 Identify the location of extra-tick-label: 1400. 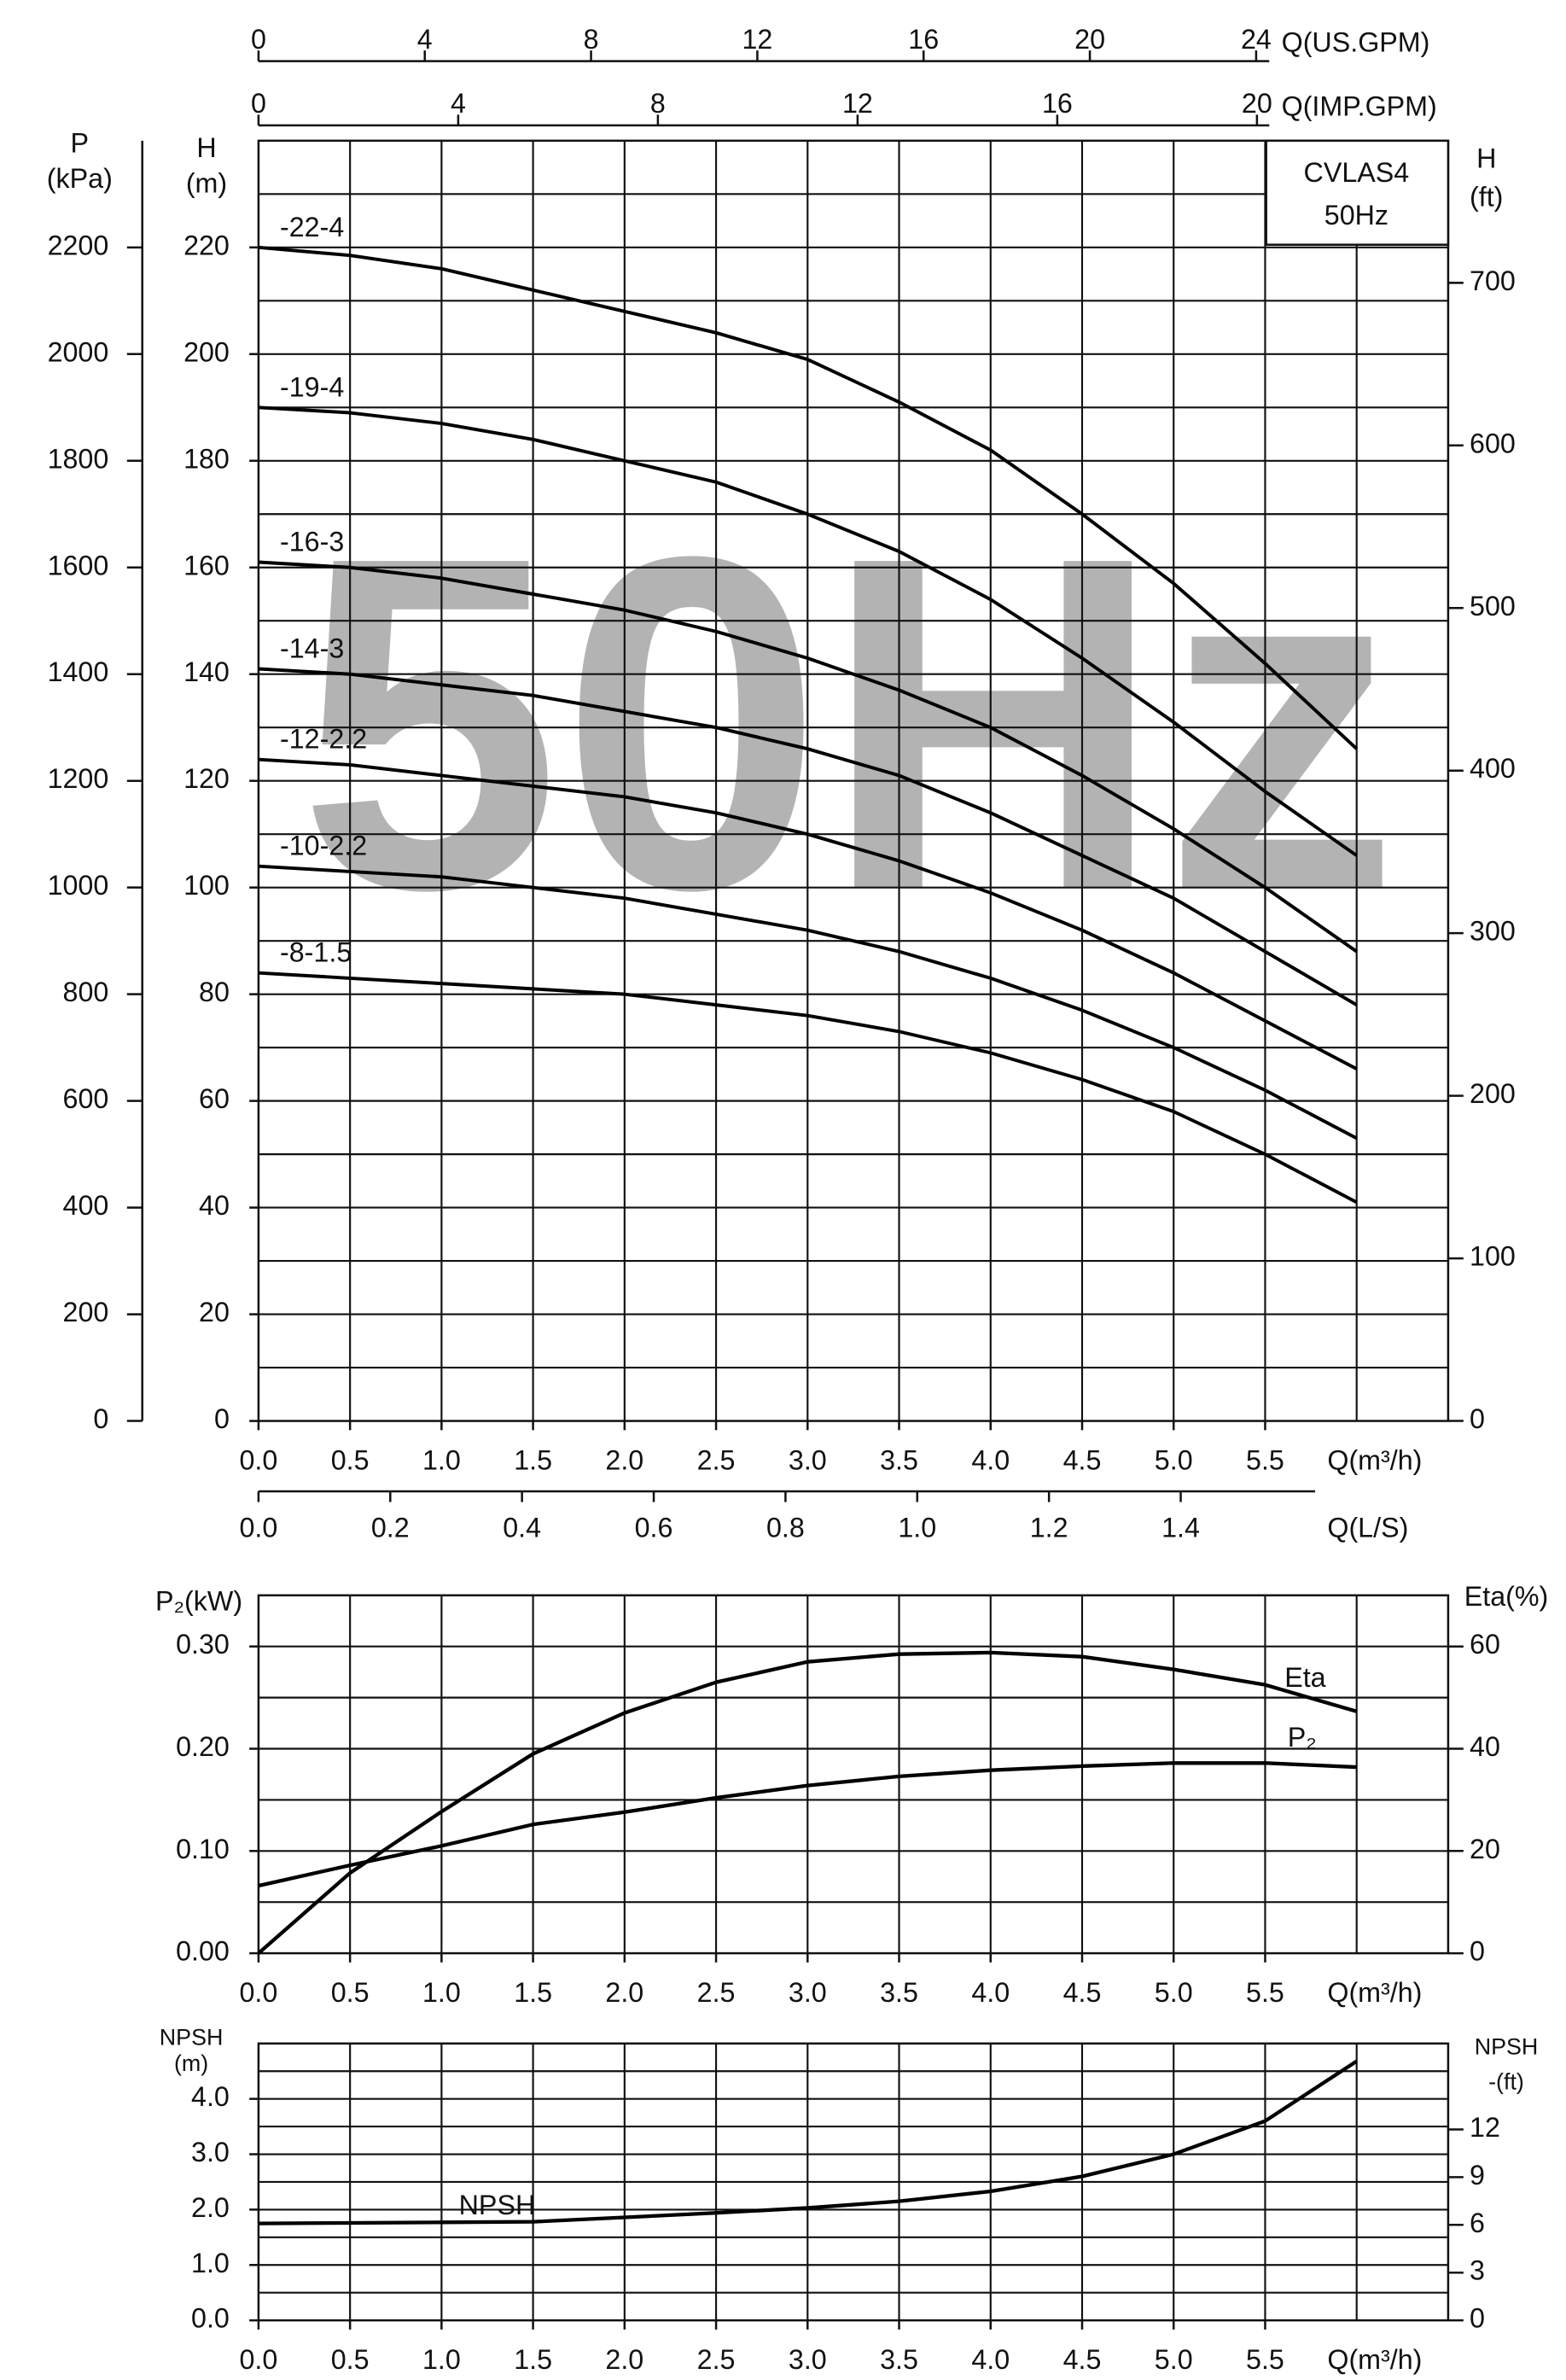
(78, 671).